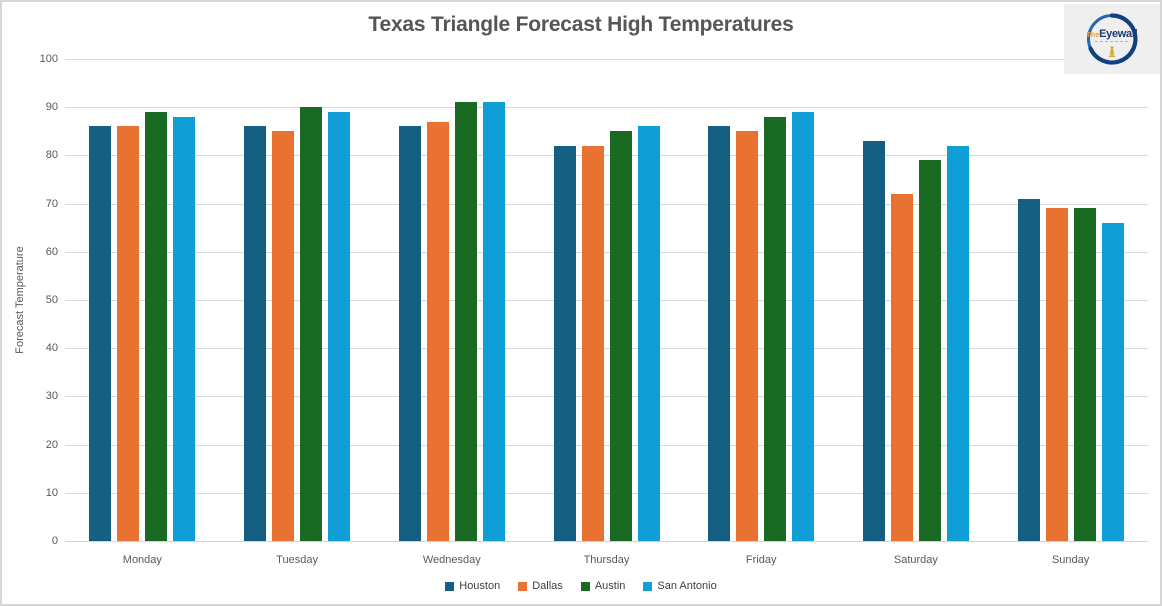 The height and width of the screenshot is (606, 1162). I want to click on eyewall-logo-text: TheEyewall, so click(1112, 34).